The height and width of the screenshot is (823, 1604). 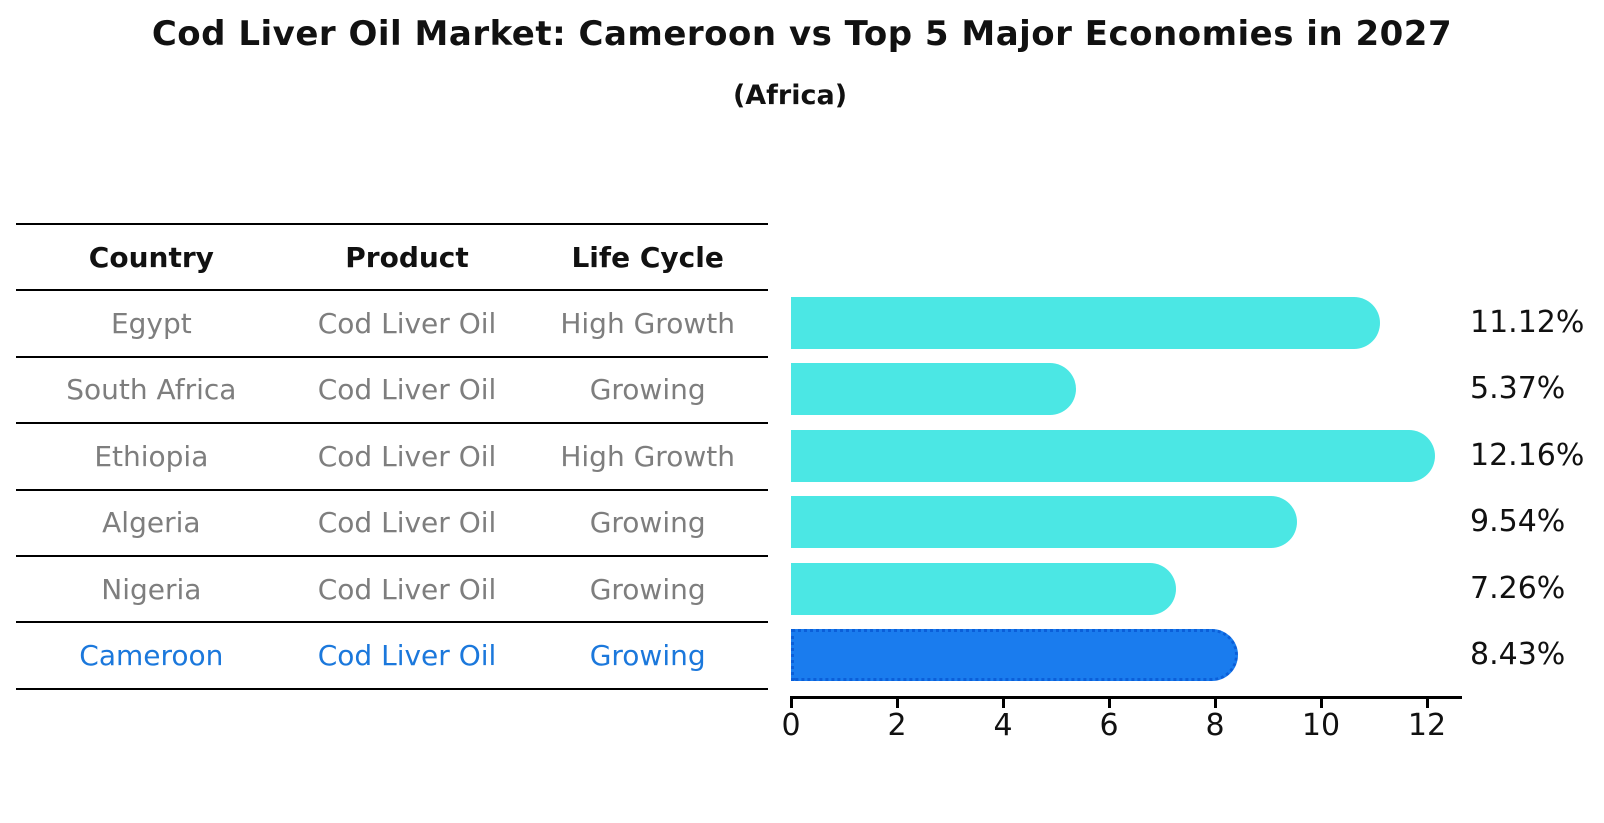 I want to click on col-header-life-cycle: Life Cycle, so click(x=647, y=257).